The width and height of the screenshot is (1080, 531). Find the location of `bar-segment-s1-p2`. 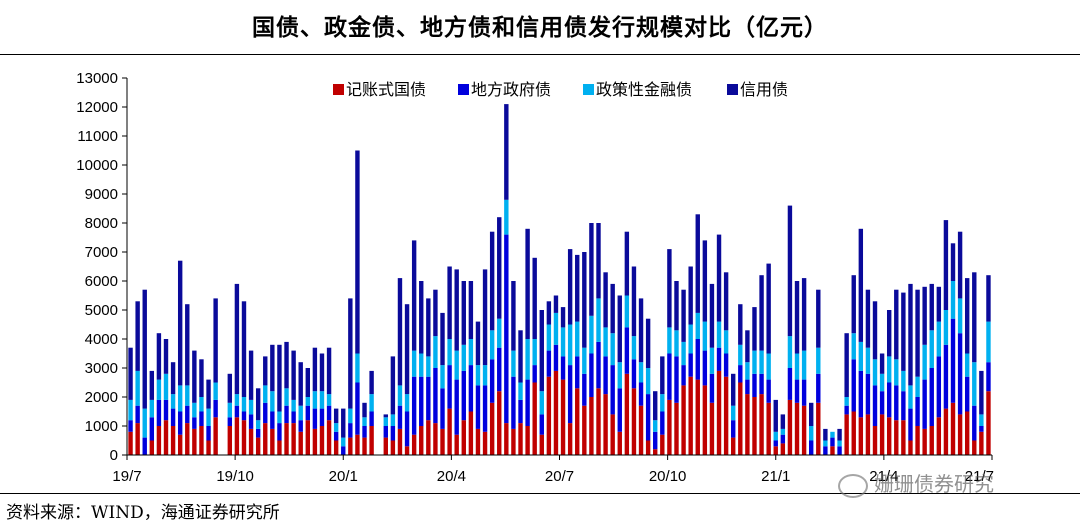

bar-segment-s1-p2 is located at coordinates (144, 446).